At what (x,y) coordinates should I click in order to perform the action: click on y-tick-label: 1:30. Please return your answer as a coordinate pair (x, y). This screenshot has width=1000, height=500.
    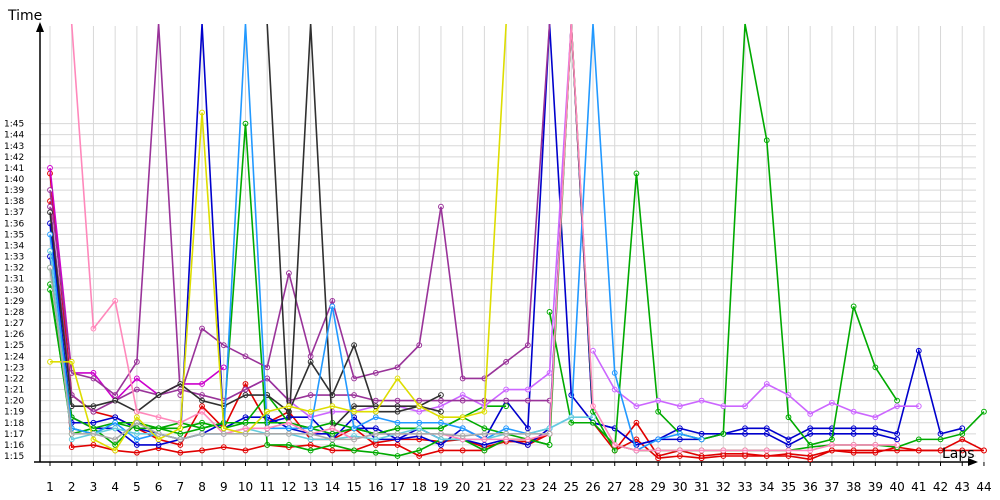
    Looking at the image, I should click on (14, 291).